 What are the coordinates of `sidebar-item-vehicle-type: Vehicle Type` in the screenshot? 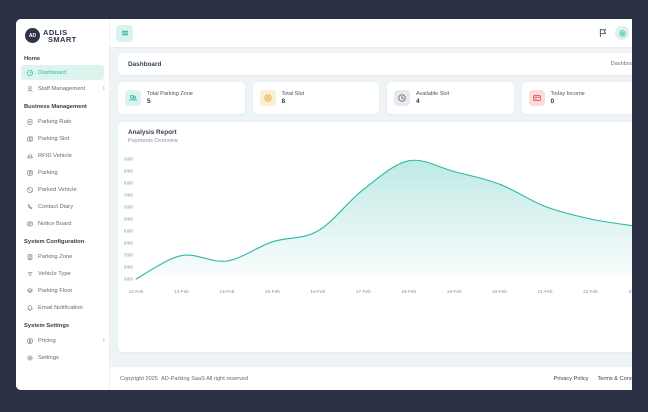 It's located at (62, 273).